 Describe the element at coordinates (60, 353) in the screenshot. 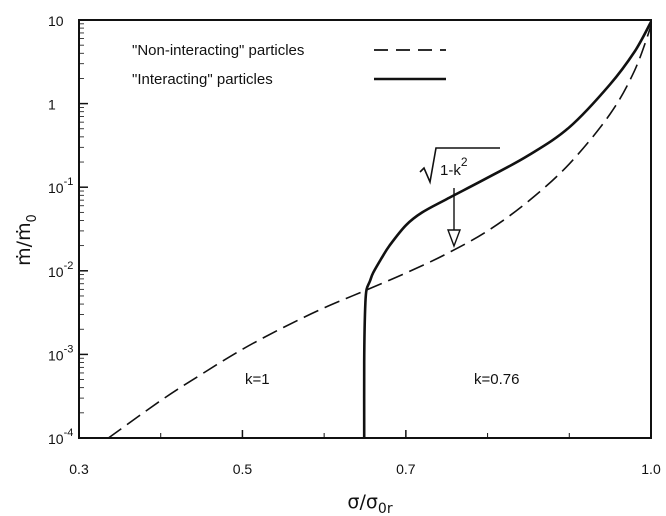

I see `y-tick-label: 10⁻³` at that location.